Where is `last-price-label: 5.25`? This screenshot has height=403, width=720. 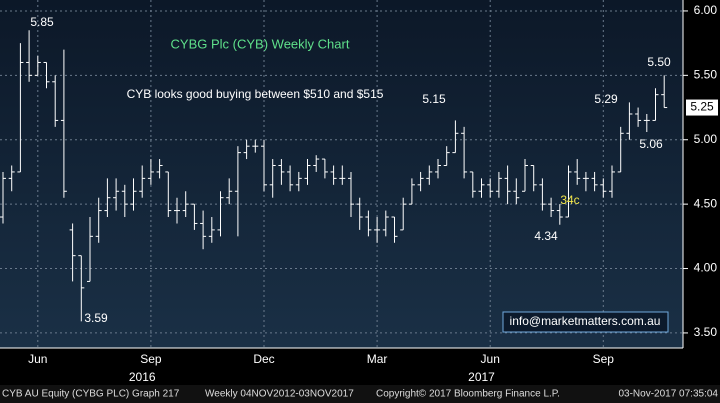
last-price-label: 5.25 is located at coordinates (702, 107).